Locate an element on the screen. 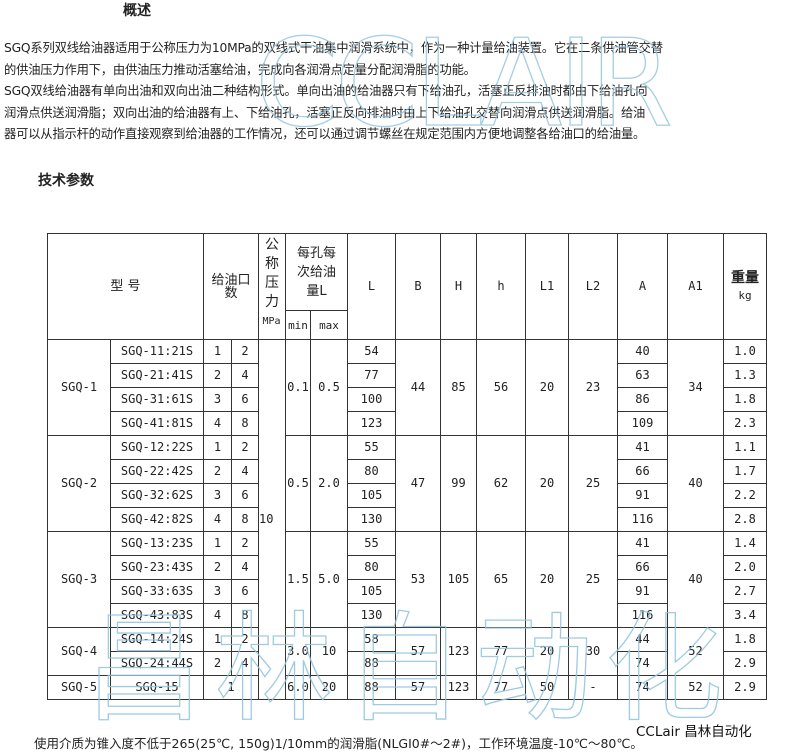 The width and height of the screenshot is (800, 753). L2-cell: 23 is located at coordinates (593, 387).